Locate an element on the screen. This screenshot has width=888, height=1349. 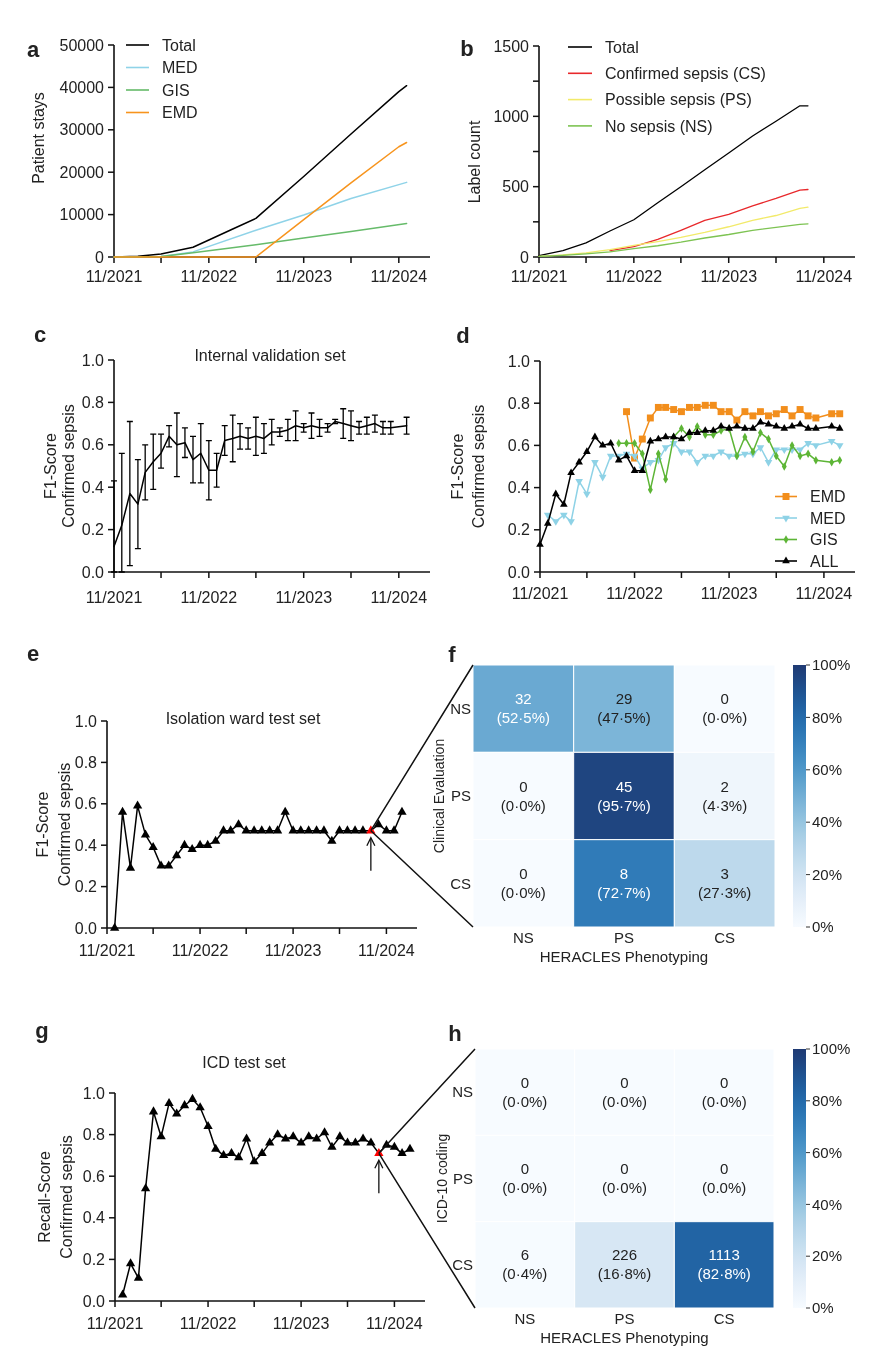
y-tick-label: 20000 is located at coordinates (82, 172).